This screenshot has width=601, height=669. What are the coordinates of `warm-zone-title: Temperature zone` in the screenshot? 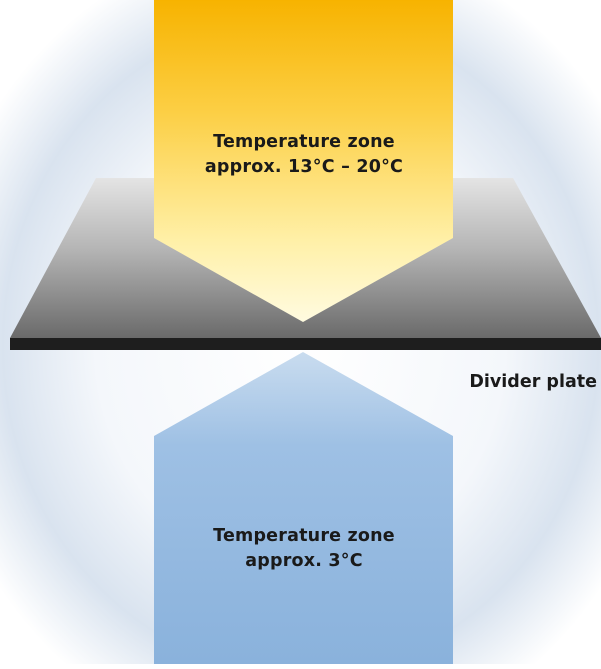 It's located at (304, 142).